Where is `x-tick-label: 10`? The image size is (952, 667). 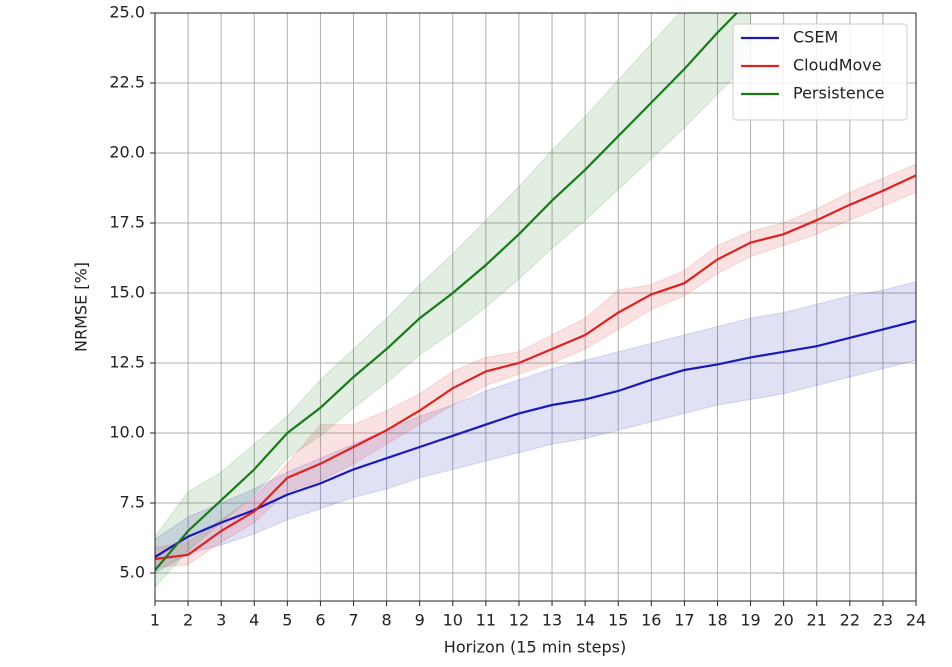 x-tick-label: 10 is located at coordinates (453, 620).